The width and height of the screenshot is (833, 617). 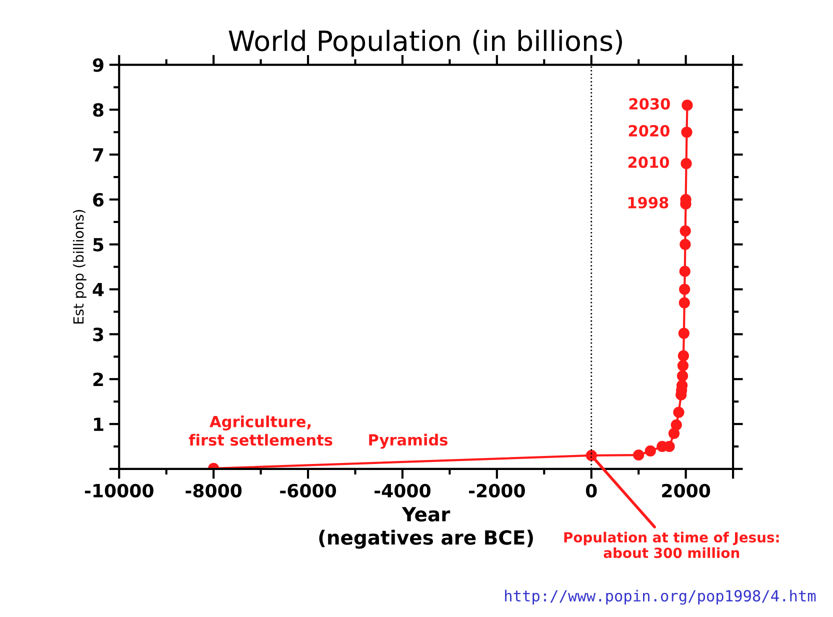 I want to click on x-axis-title: Year (negatives are BCE), so click(x=426, y=528).